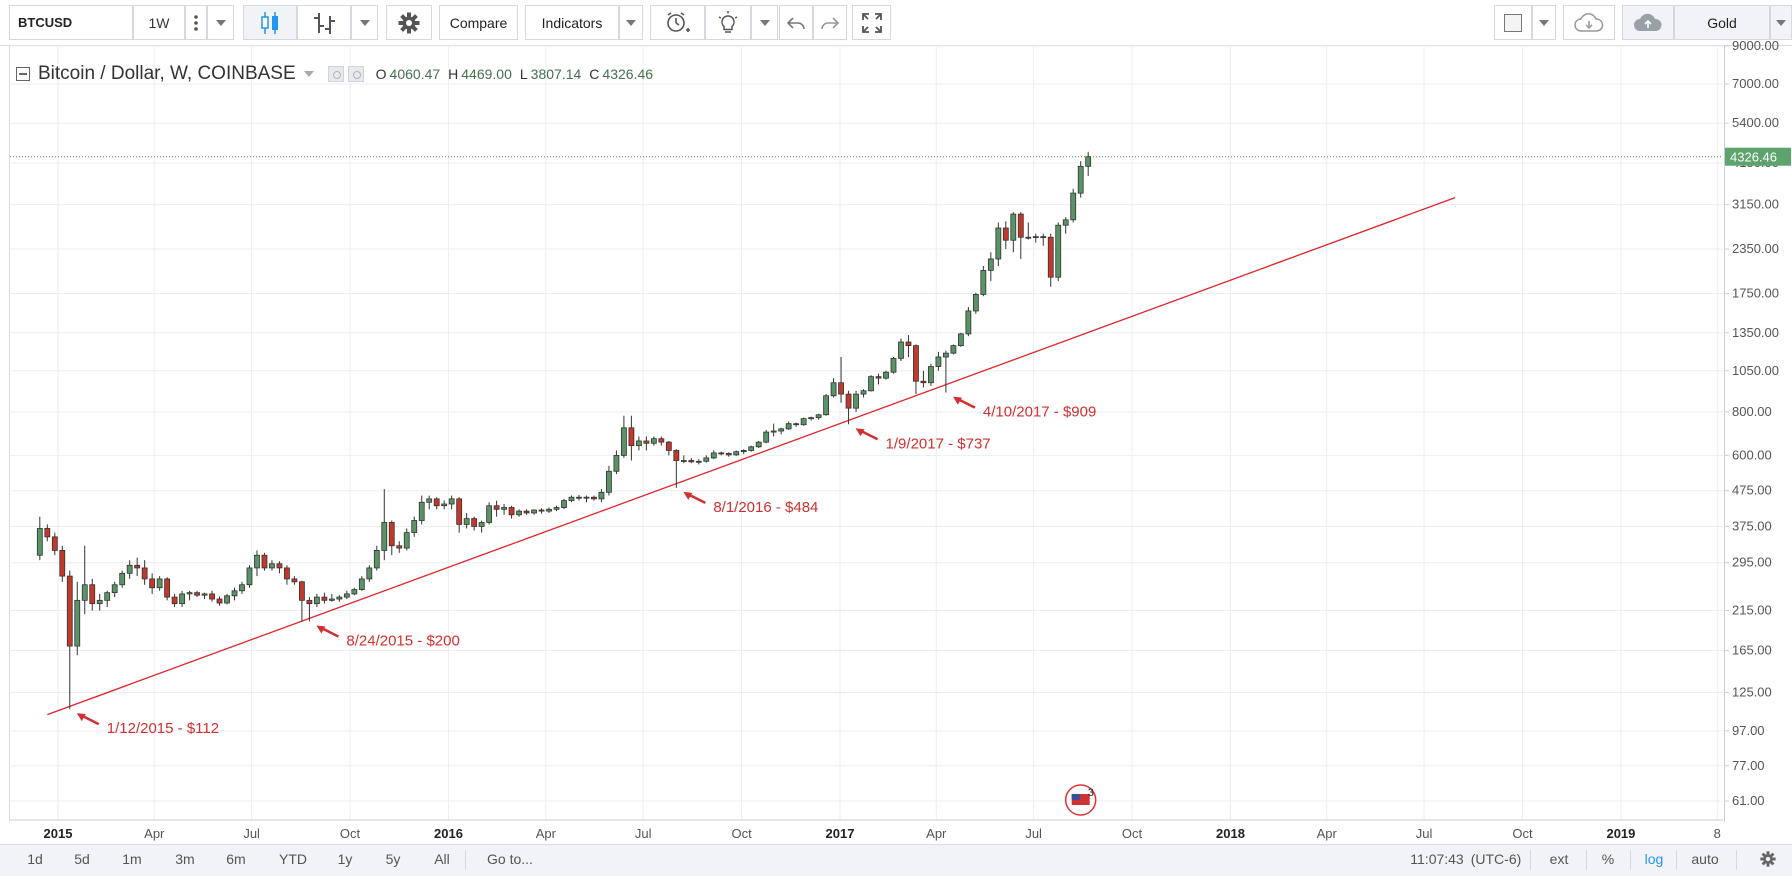 This screenshot has width=1792, height=876. I want to click on style-dropdown-button, so click(364, 22).